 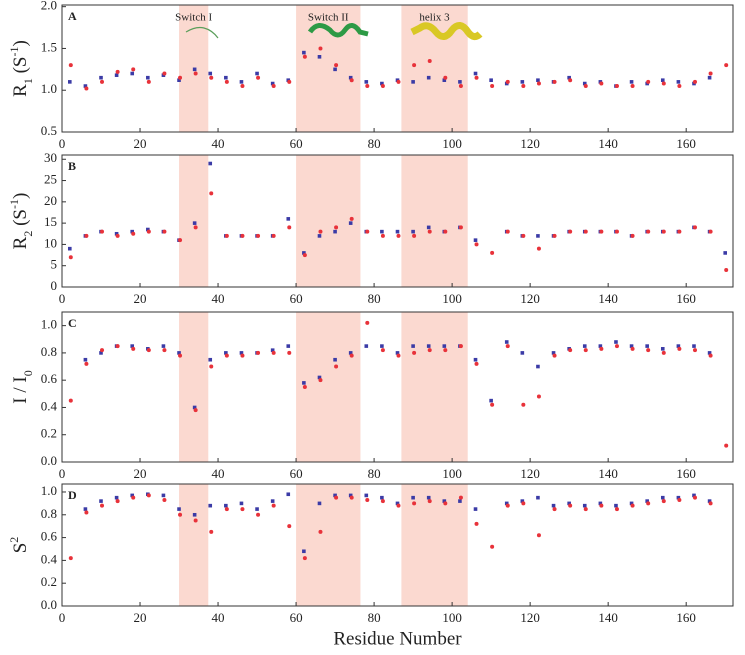 What do you see at coordinates (50, 179) in the screenshot?
I see `y-tick-label: 25` at bounding box center [50, 179].